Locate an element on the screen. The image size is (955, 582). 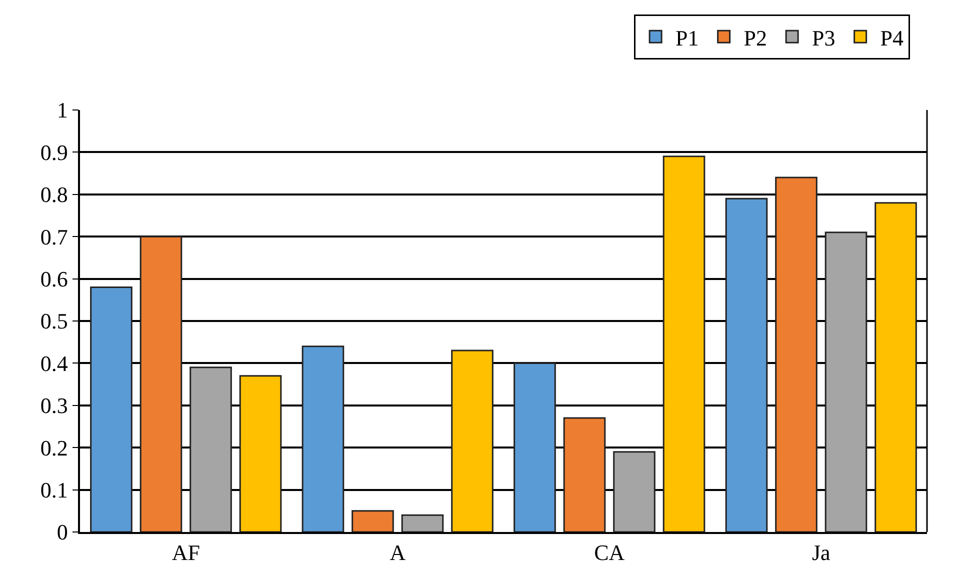
x-tick-label: Ja is located at coordinates (821, 553).